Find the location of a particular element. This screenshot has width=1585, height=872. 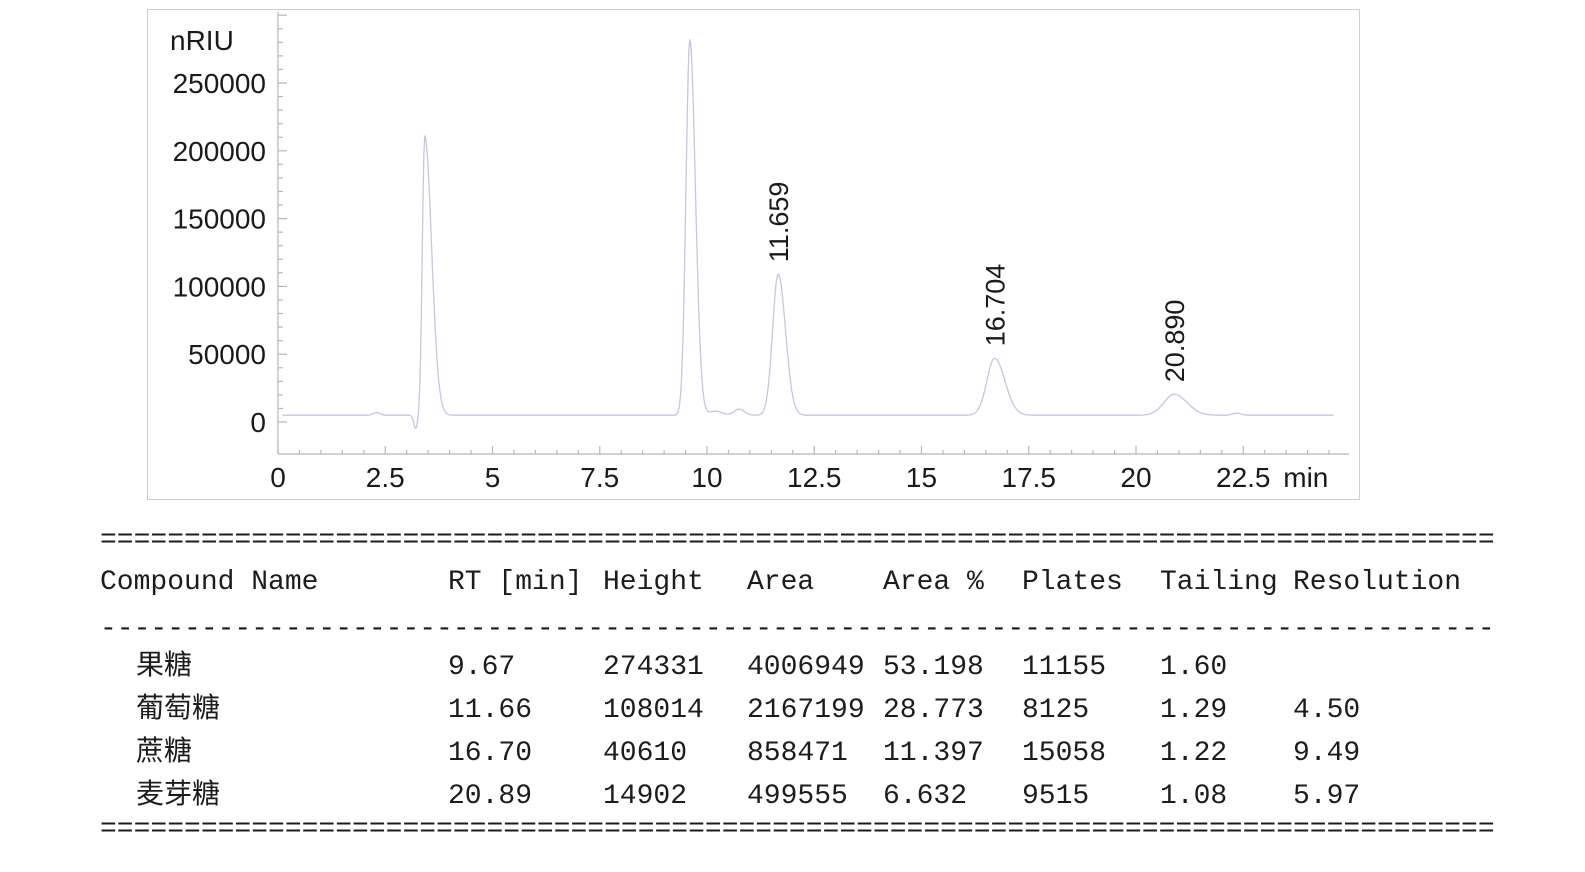

cell-plates: 9515 is located at coordinates (1056, 796).